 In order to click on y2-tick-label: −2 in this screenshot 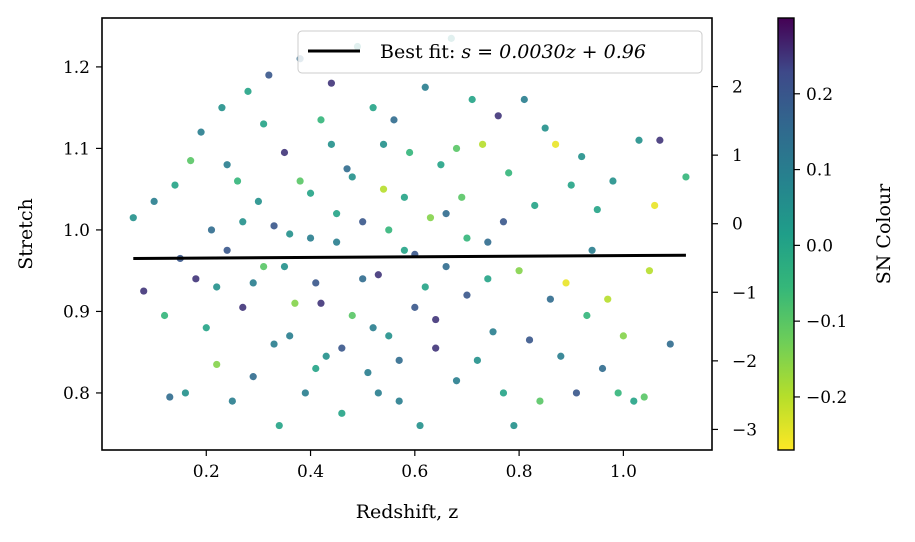, I will do `click(744, 362)`.